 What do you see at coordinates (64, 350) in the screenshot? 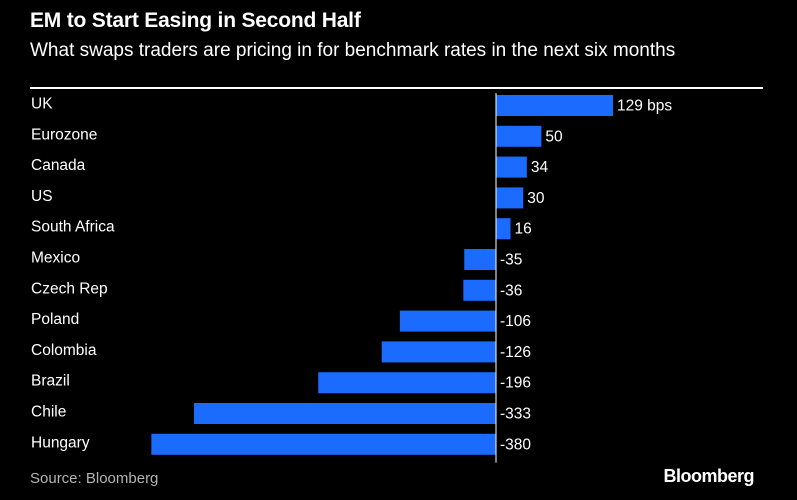
I see `category-label: Colombia` at bounding box center [64, 350].